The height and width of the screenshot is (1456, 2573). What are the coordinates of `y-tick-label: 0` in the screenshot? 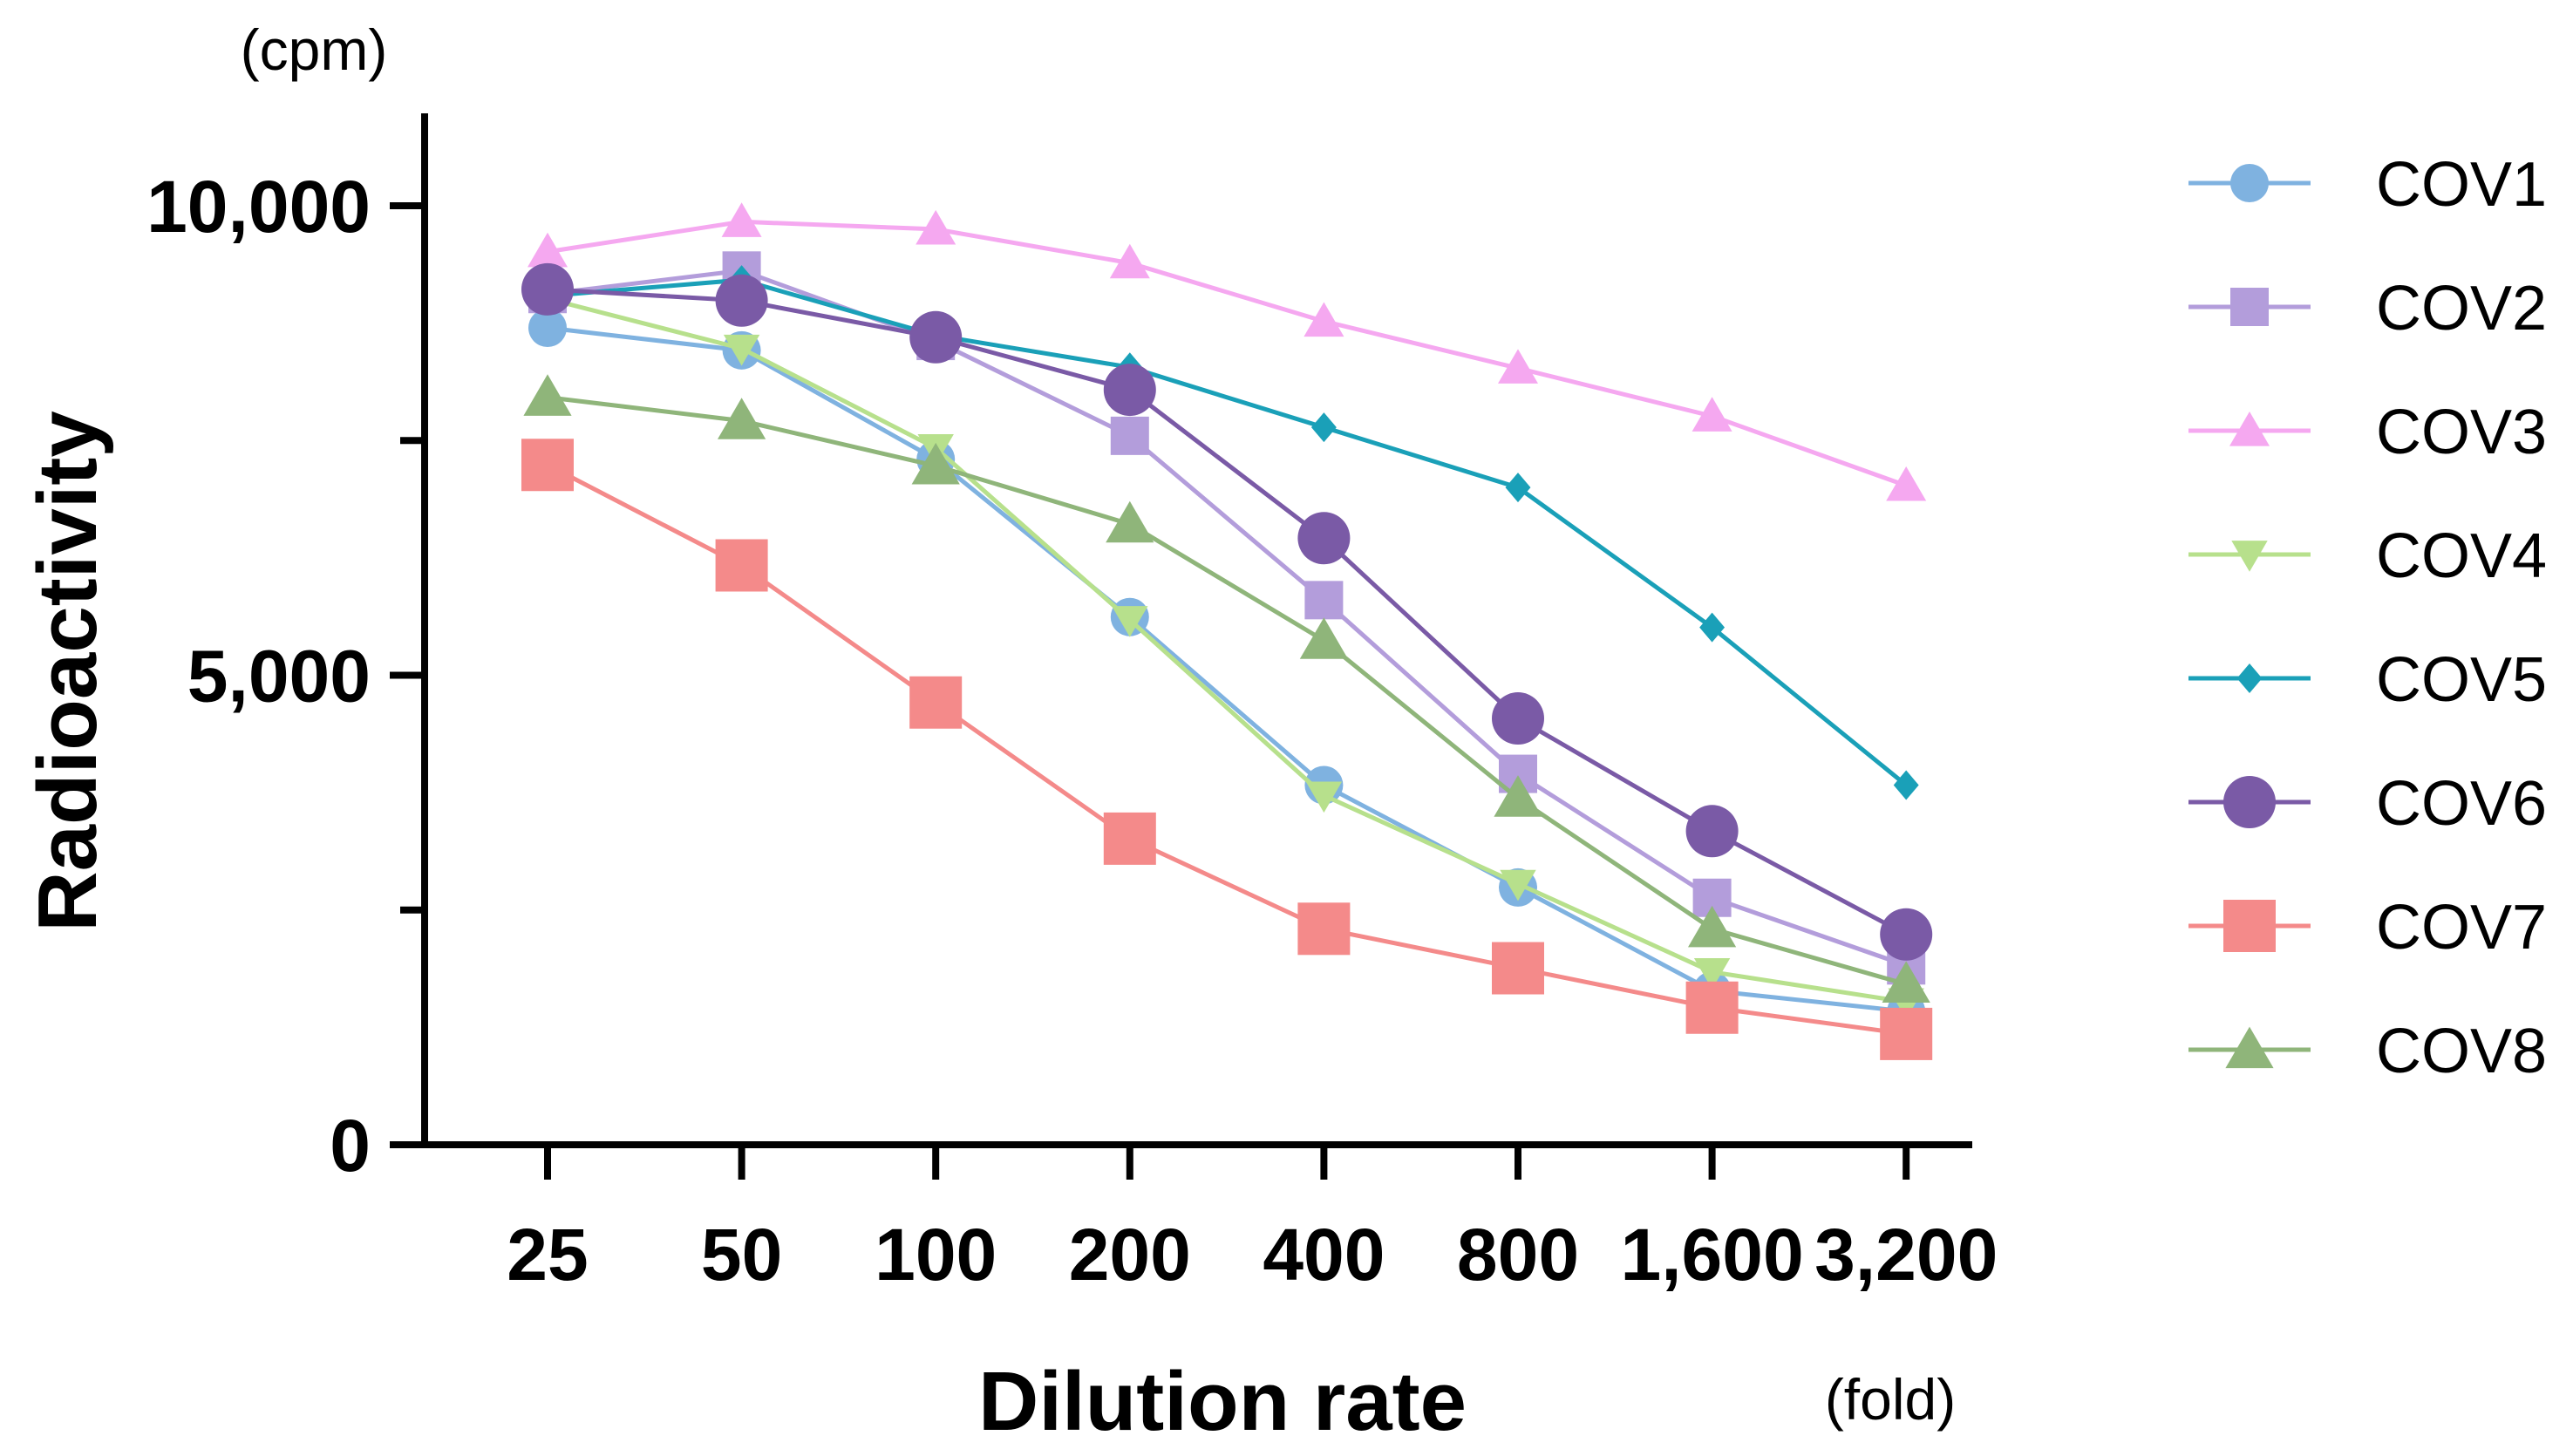 It's located at (351, 1146).